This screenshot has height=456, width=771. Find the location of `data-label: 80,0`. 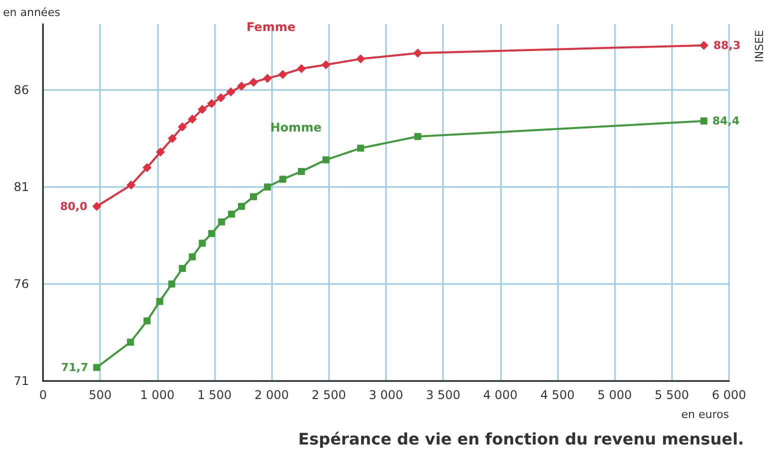

data-label: 80,0 is located at coordinates (74, 206).